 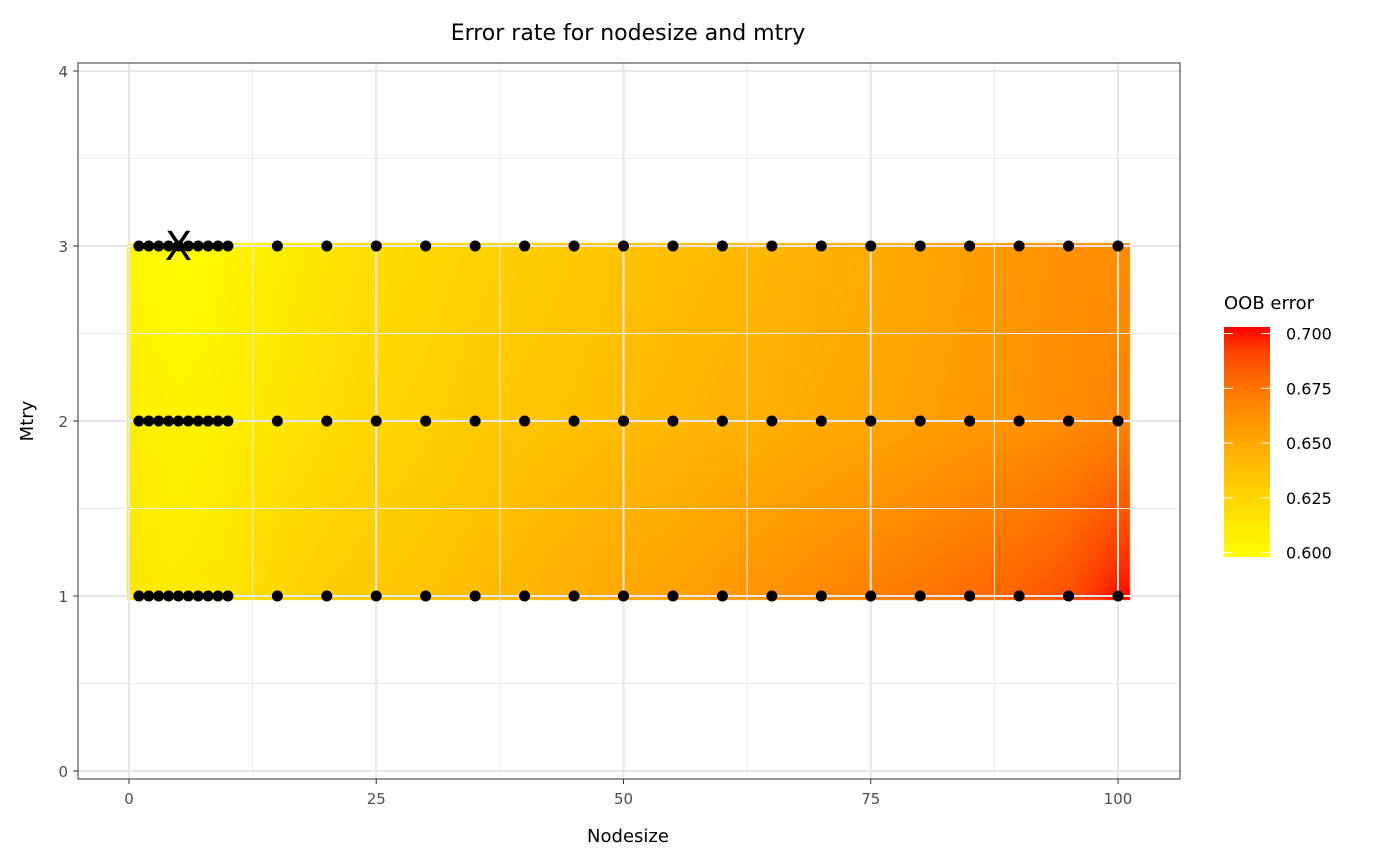 I want to click on legend-tick-label: 0.625, so click(x=1309, y=498).